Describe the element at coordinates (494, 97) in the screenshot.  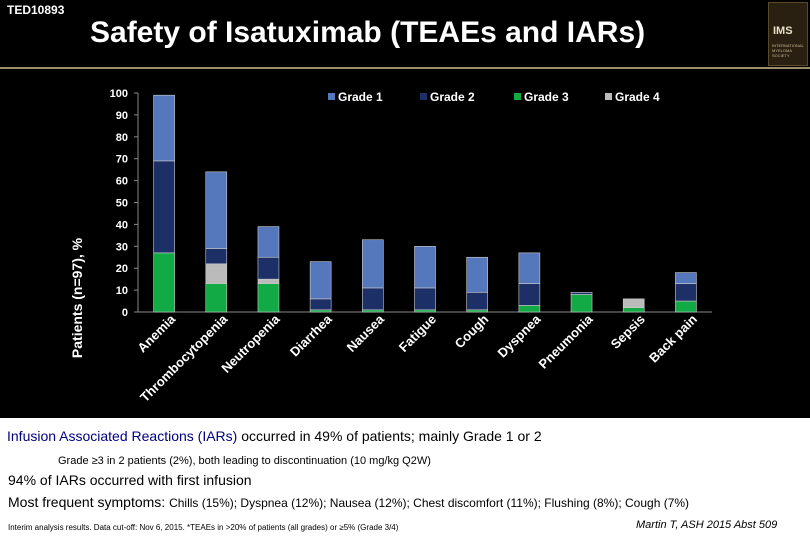
I see `legend: Grade 1 Grade 2 Grade 3 Grade 4` at that location.